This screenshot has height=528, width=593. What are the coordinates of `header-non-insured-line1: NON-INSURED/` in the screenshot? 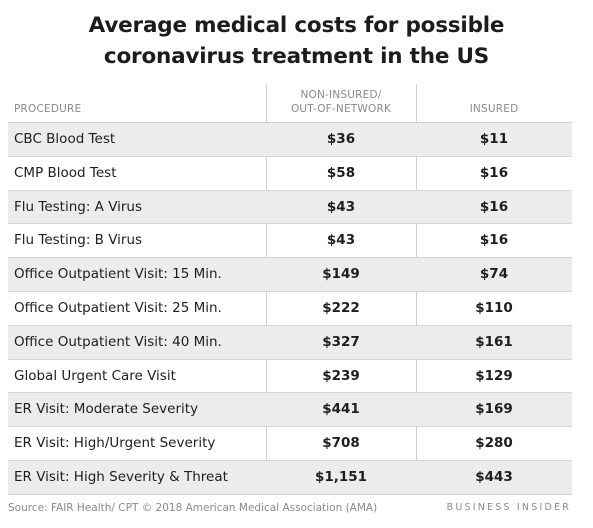 It's located at (341, 95).